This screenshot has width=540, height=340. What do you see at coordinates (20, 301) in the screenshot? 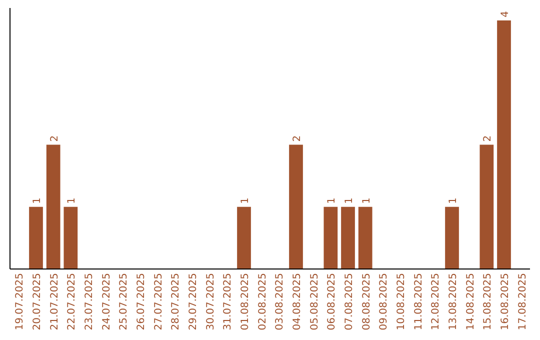
I see `x-tick-label: 19.07.2025` at bounding box center [20, 301].